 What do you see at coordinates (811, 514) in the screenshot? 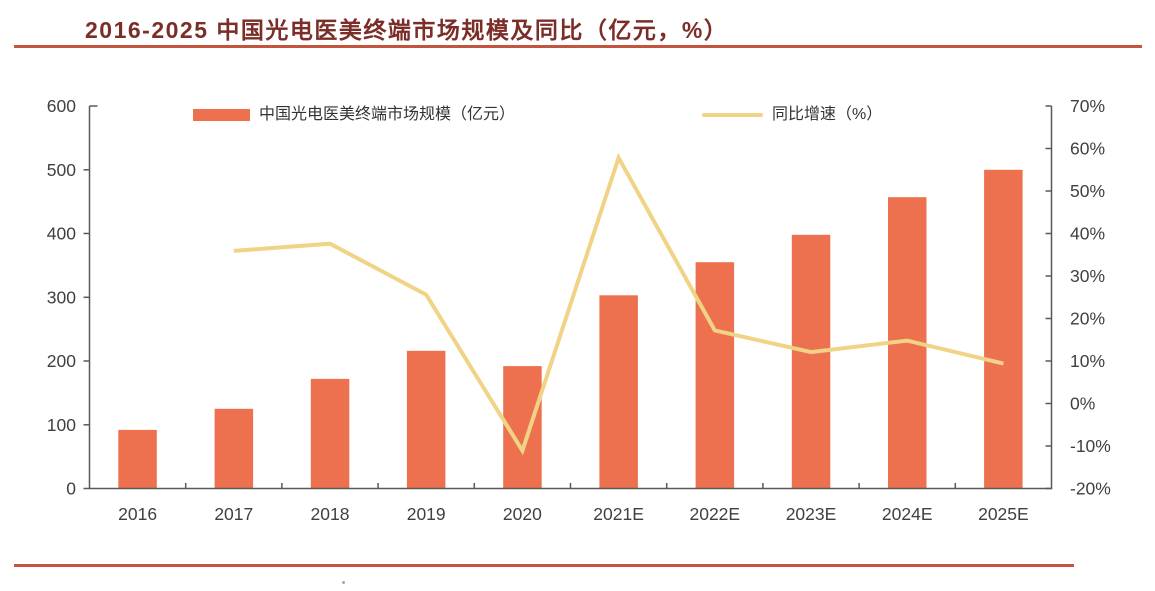
I see `x-axis-label-2023E: 2023E` at bounding box center [811, 514].